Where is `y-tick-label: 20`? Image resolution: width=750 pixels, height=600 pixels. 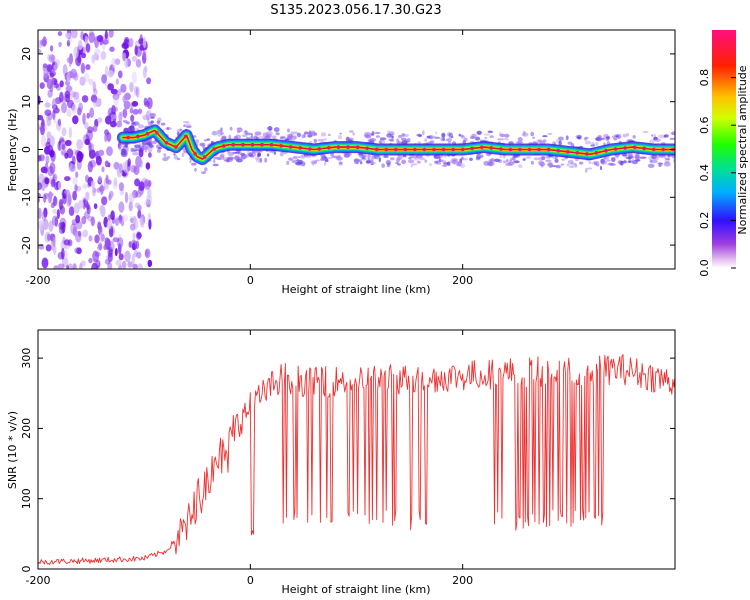
y-tick-label: 20 is located at coordinates (26, 54).